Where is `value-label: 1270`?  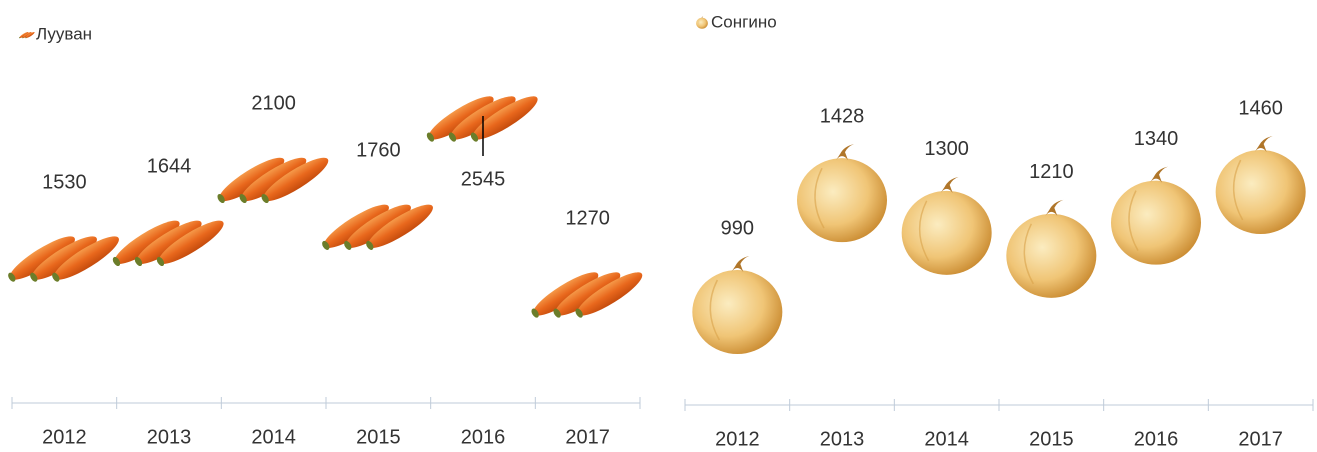 value-label: 1270 is located at coordinates (587, 218).